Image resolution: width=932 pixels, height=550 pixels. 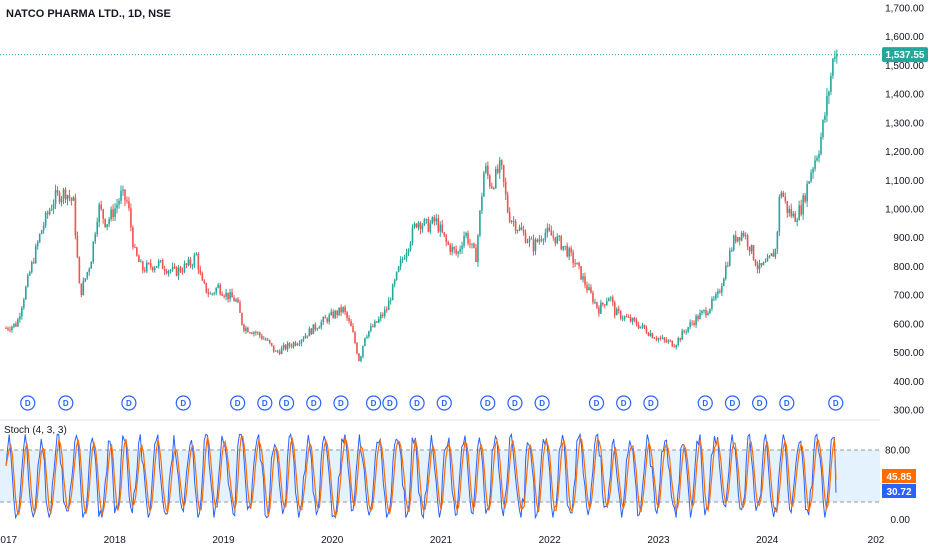 I want to click on time-axis: 2017 2018 2019 2020 2021 2022 2023 2024 202, so click(x=442, y=540).